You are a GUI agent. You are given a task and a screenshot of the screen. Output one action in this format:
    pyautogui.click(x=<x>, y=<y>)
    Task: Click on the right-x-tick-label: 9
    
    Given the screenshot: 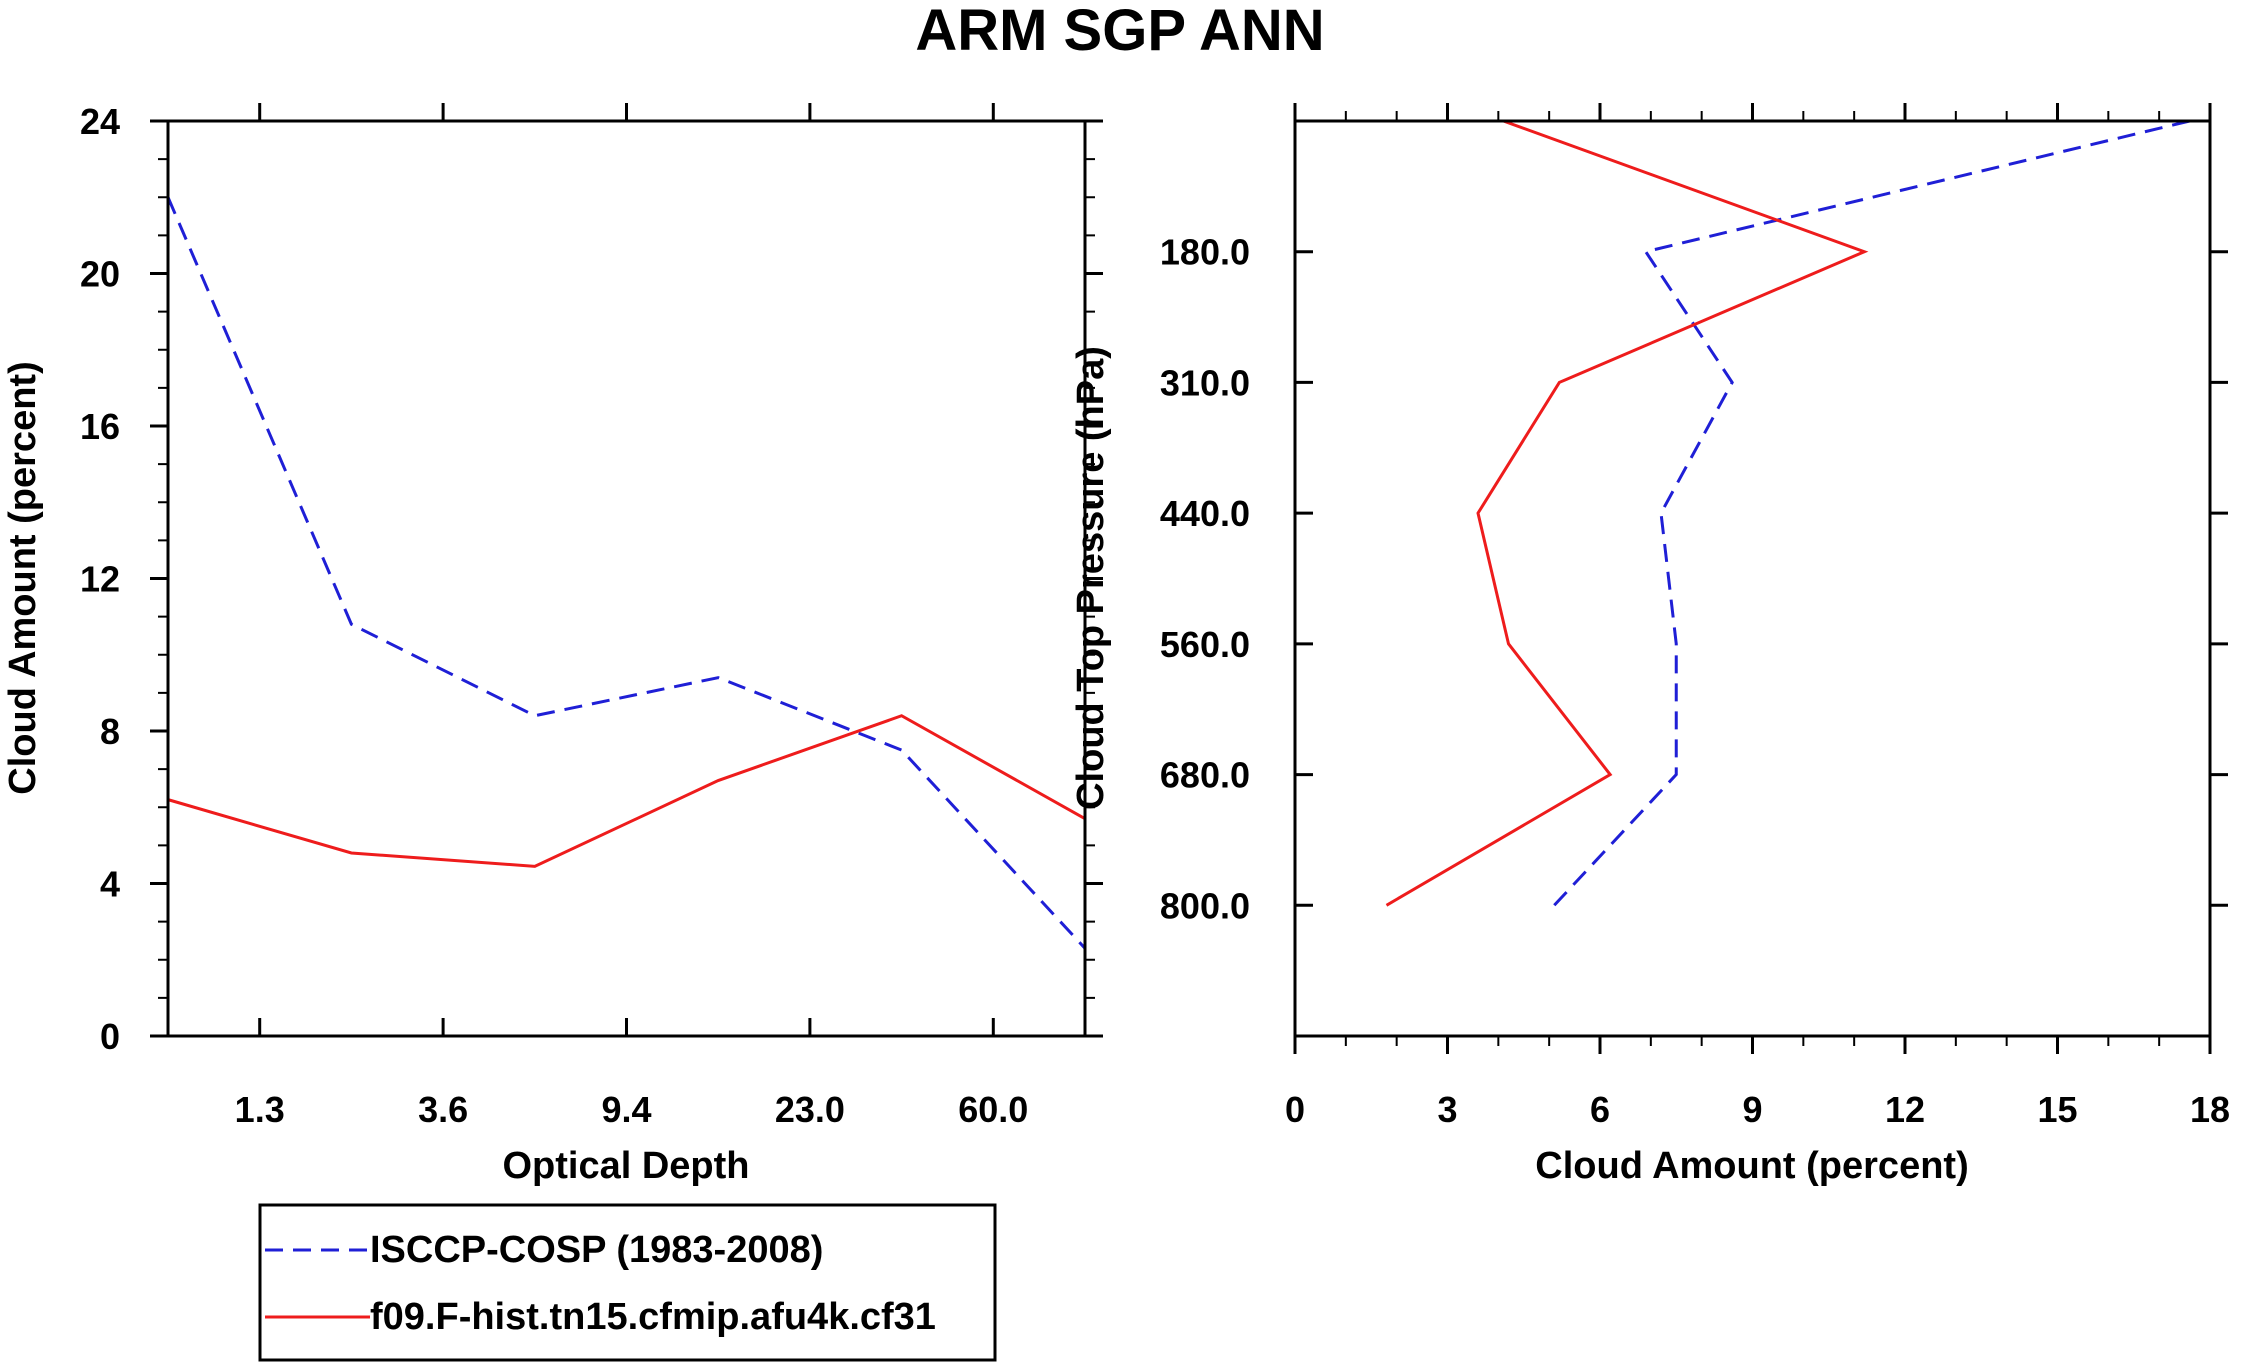 What is the action you would take?
    pyautogui.click(x=1752, y=1109)
    